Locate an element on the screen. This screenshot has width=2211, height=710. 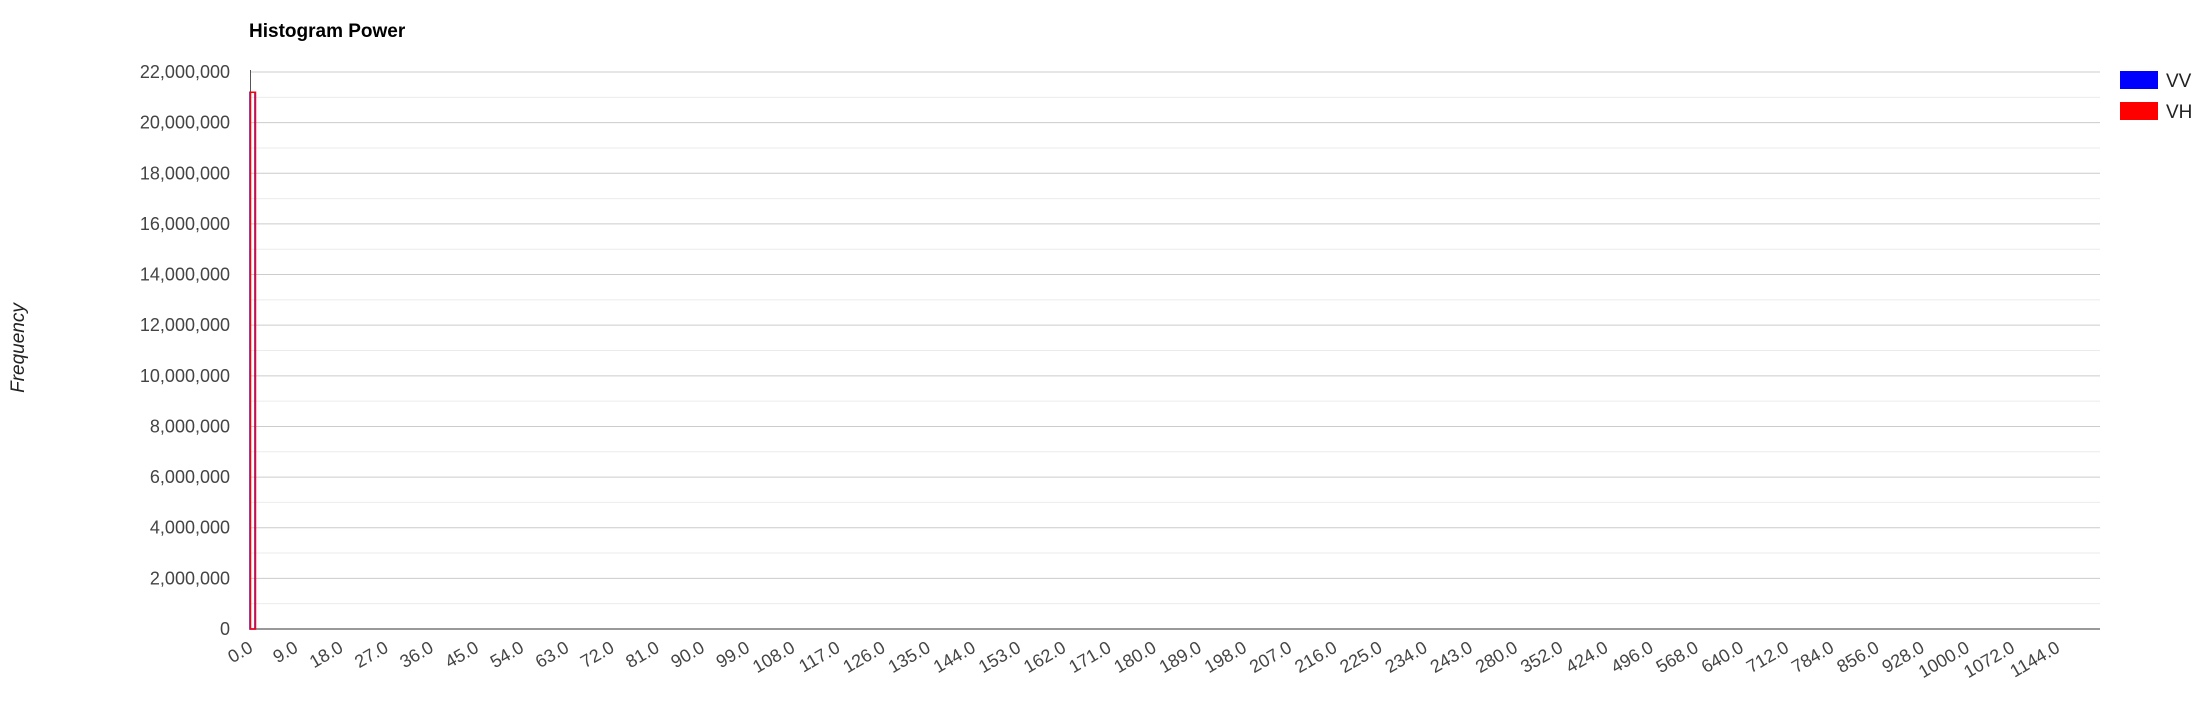
x-tick-label: 99.0 is located at coordinates (733, 654).